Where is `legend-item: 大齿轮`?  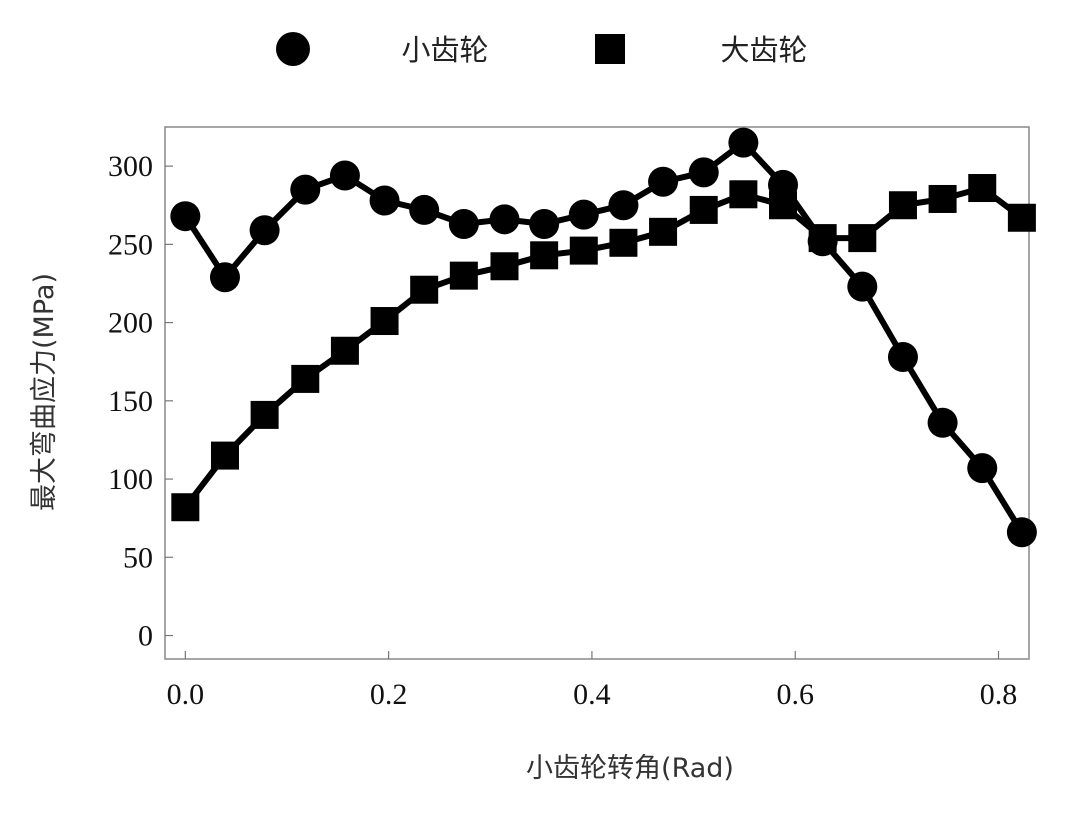
legend-item: 大齿轮 is located at coordinates (701, 50).